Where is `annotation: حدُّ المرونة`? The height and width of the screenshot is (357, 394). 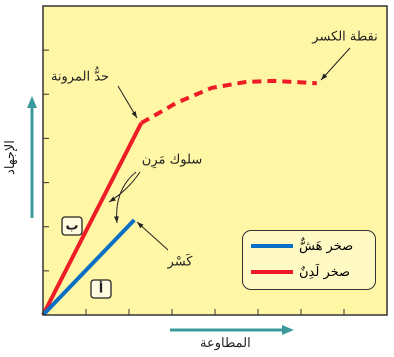
annotation: حدُّ المرونة is located at coordinates (80, 75).